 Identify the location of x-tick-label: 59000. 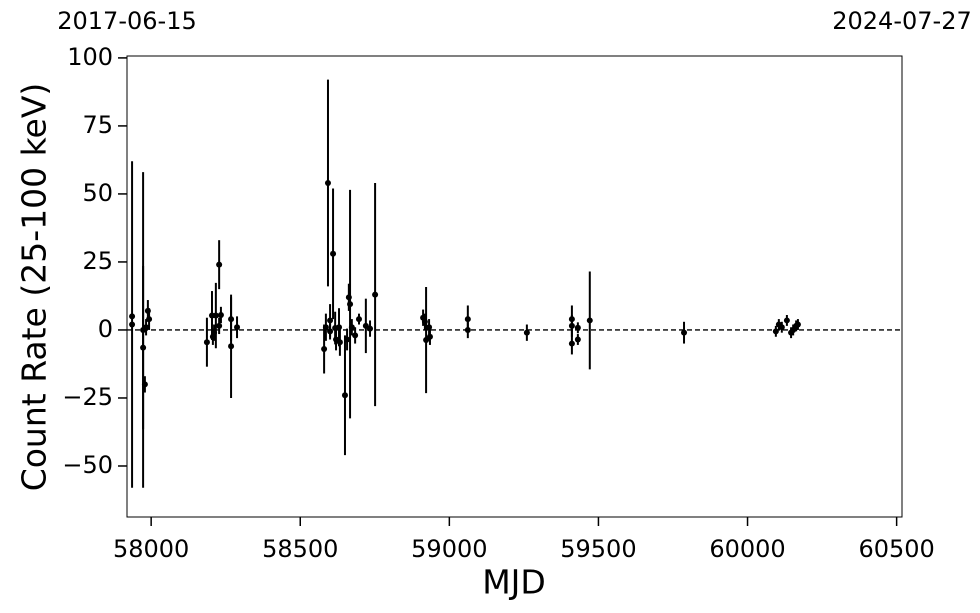
(449, 549).